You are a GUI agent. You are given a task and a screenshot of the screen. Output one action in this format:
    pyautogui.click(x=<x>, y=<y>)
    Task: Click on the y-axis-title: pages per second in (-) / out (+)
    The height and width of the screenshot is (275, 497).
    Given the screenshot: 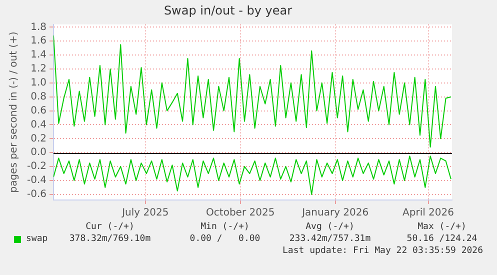 What is the action you would take?
    pyautogui.click(x=14, y=112)
    